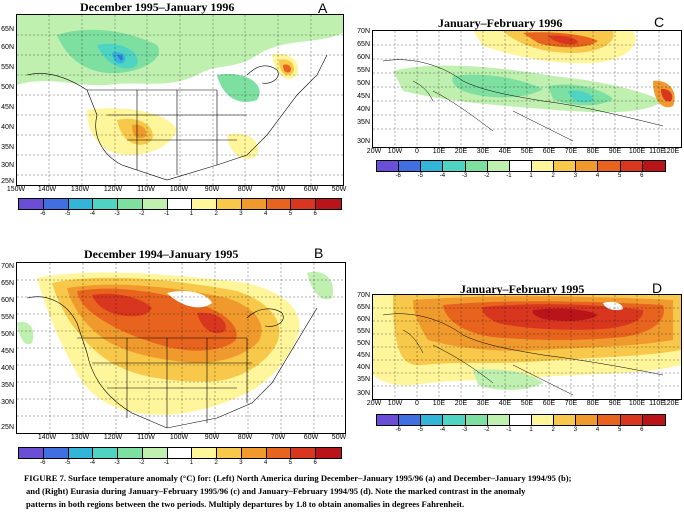 This screenshot has height=525, width=684. I want to click on panel-b-letter: B, so click(319, 253).